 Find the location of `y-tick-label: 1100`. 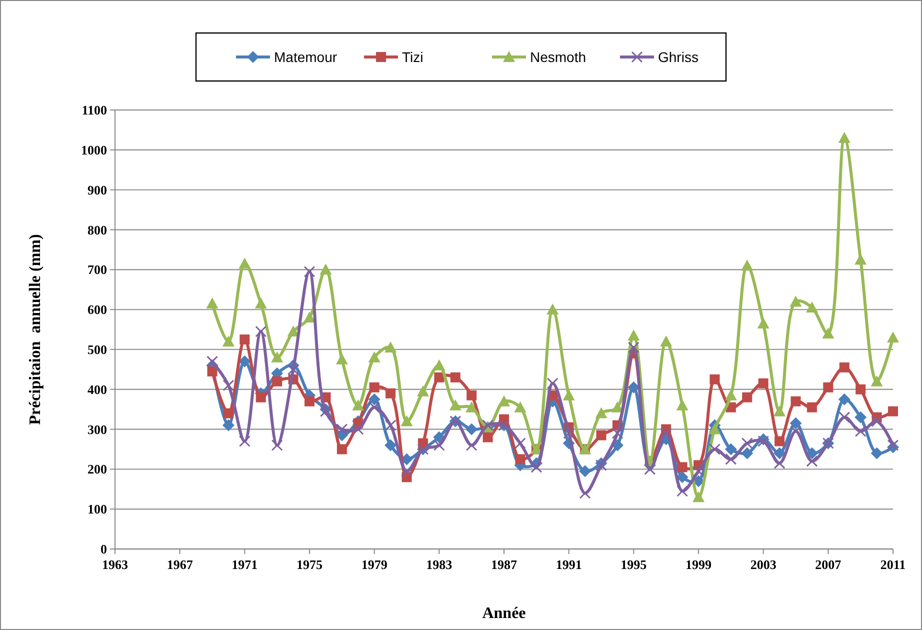

y-tick-label: 1100 is located at coordinates (94, 110).